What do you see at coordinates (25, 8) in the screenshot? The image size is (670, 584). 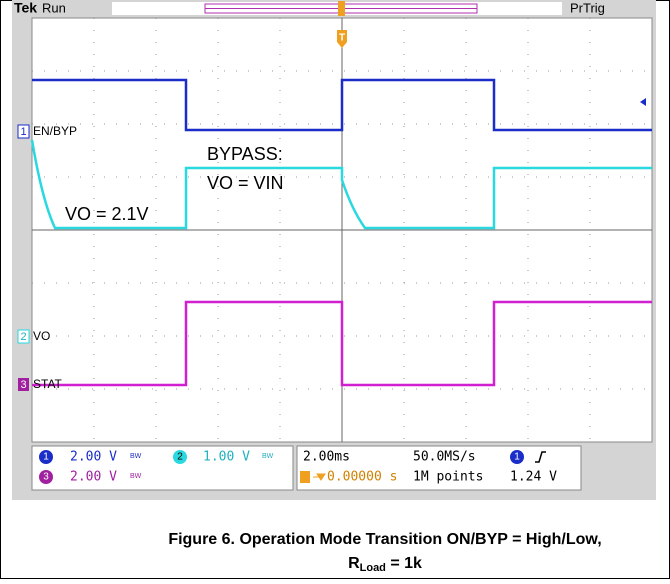 I see `brand: Tek` at bounding box center [25, 8].